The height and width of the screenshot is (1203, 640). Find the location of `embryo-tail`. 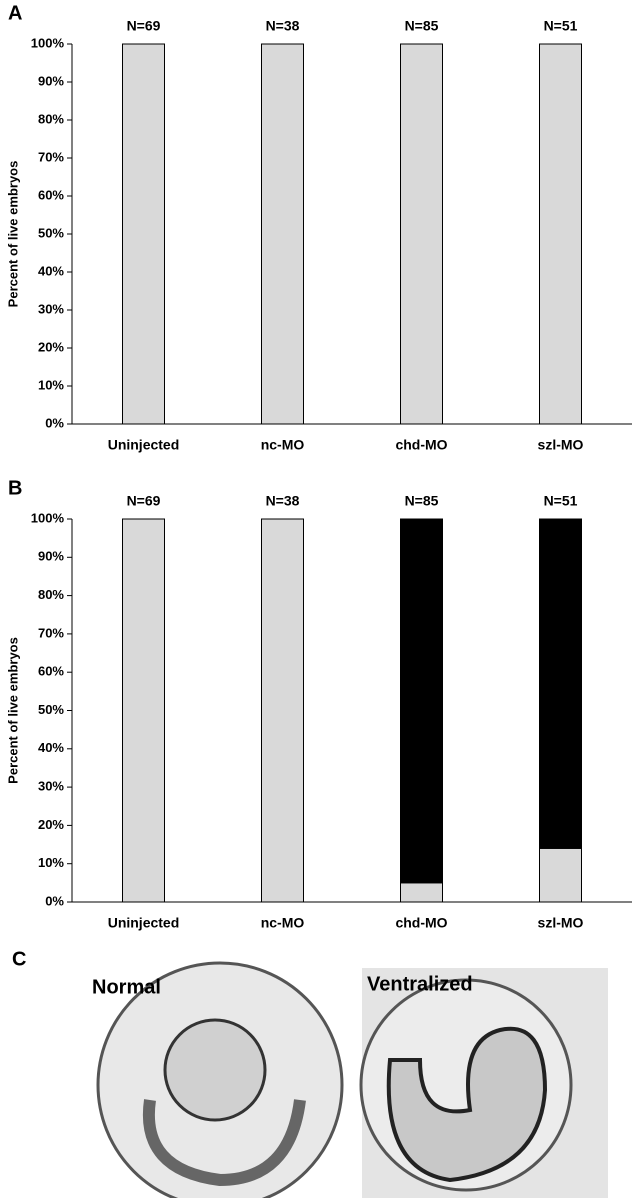

embryo-tail is located at coordinates (224, 1143).